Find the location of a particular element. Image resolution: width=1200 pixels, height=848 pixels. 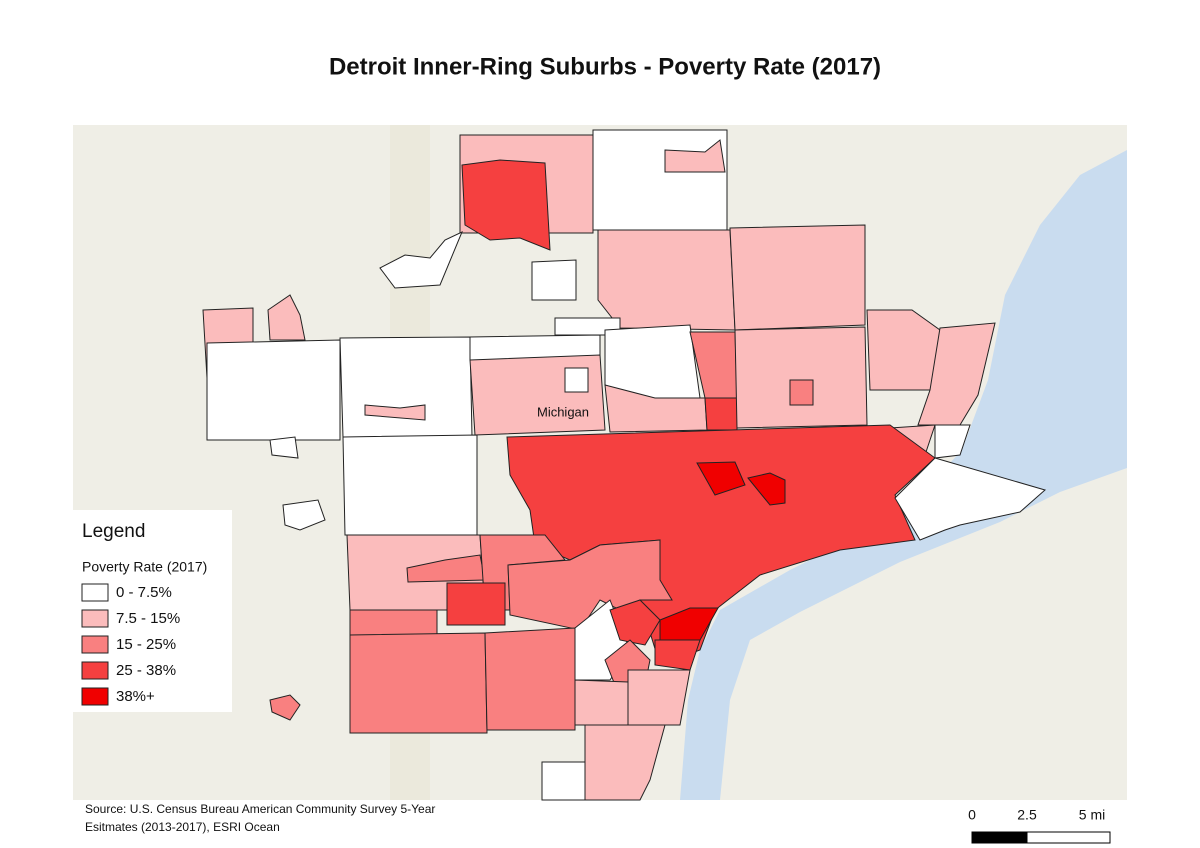

legend-label: 7.5 - 15% is located at coordinates (148, 618).